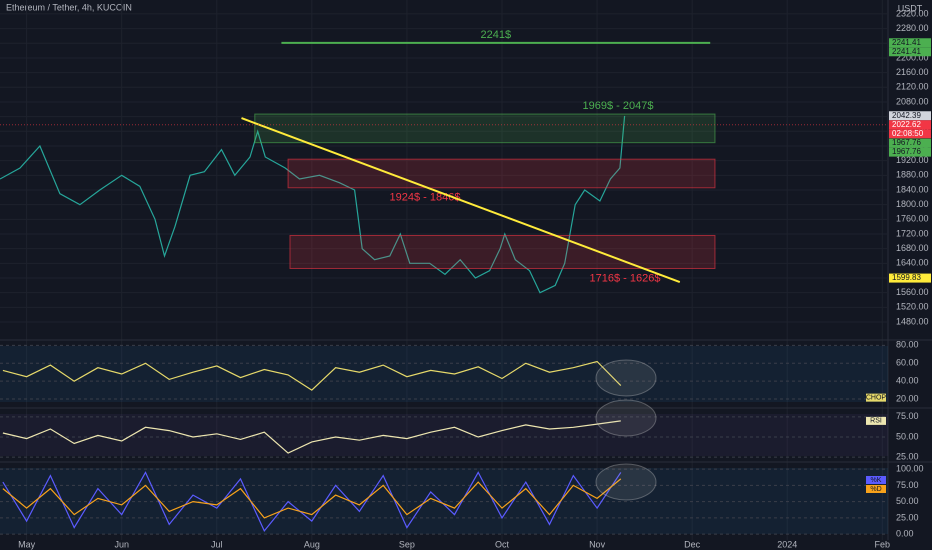  What do you see at coordinates (121, 544) in the screenshot?
I see `x-tick-label: Jun` at bounding box center [121, 544].